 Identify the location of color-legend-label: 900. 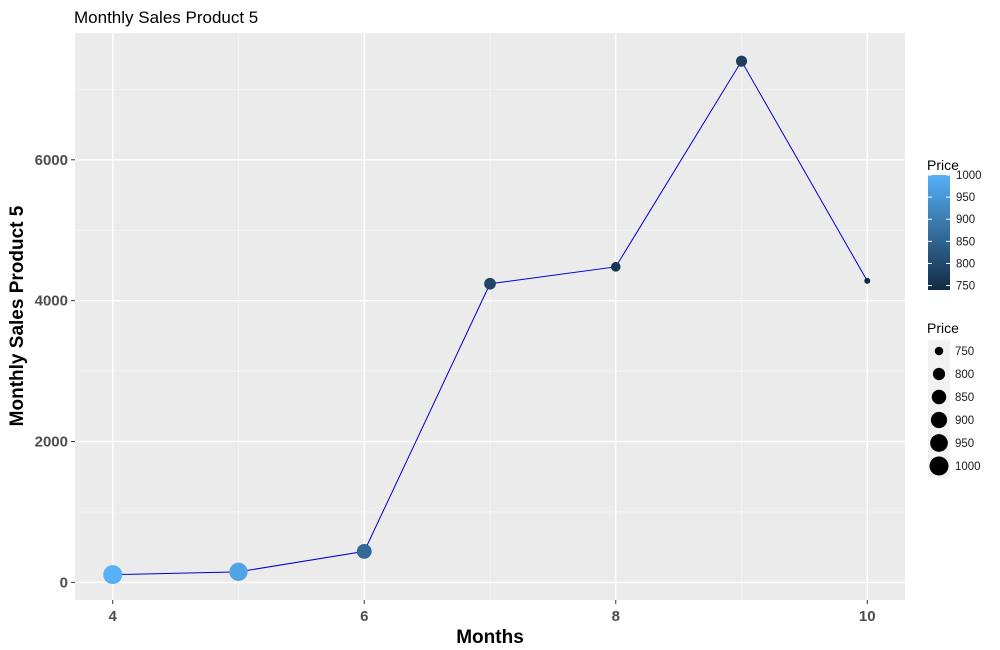
(965, 220).